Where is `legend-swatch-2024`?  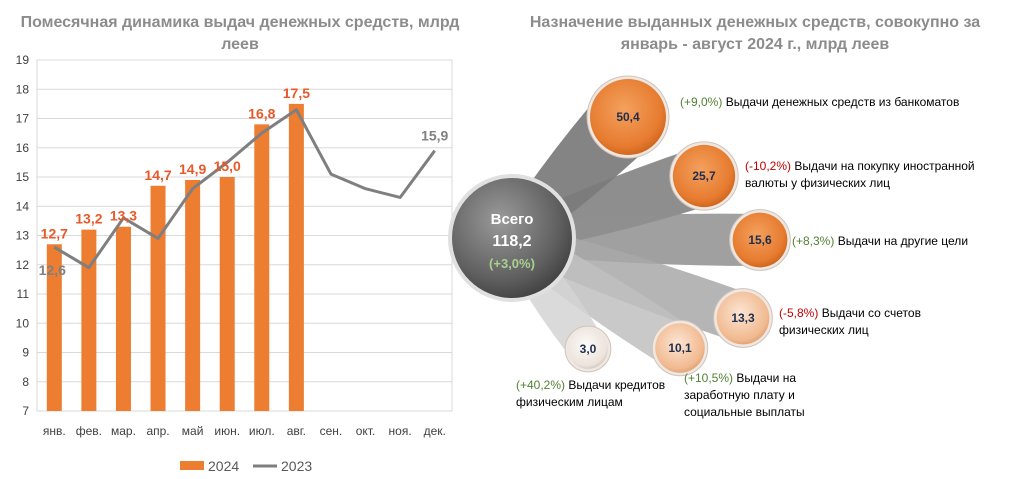
legend-swatch-2024 is located at coordinates (192, 465).